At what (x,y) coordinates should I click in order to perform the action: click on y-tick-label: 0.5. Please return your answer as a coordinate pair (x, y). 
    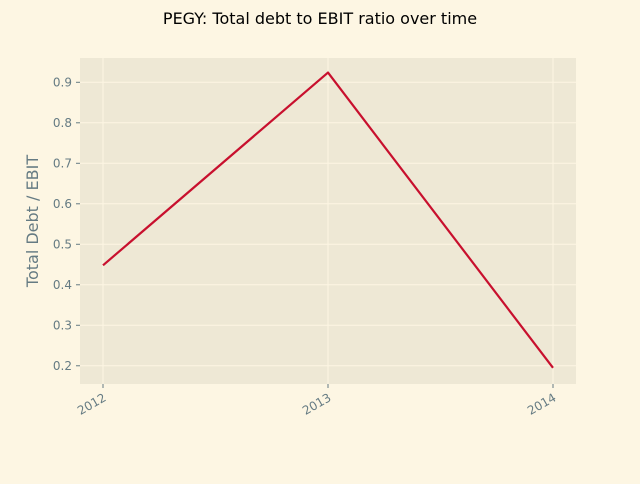
    Looking at the image, I should click on (62, 244).